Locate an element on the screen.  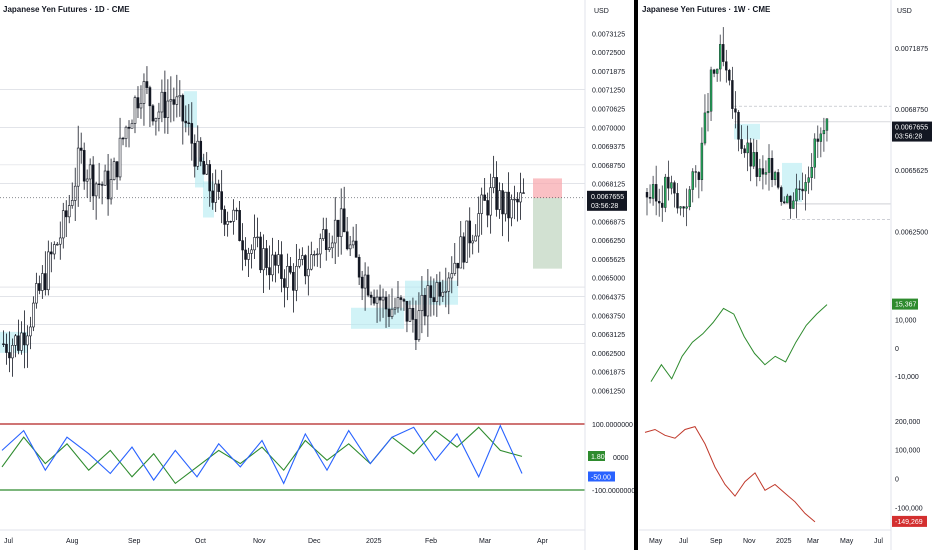
oscillator-series-blue is located at coordinates (262, 454).